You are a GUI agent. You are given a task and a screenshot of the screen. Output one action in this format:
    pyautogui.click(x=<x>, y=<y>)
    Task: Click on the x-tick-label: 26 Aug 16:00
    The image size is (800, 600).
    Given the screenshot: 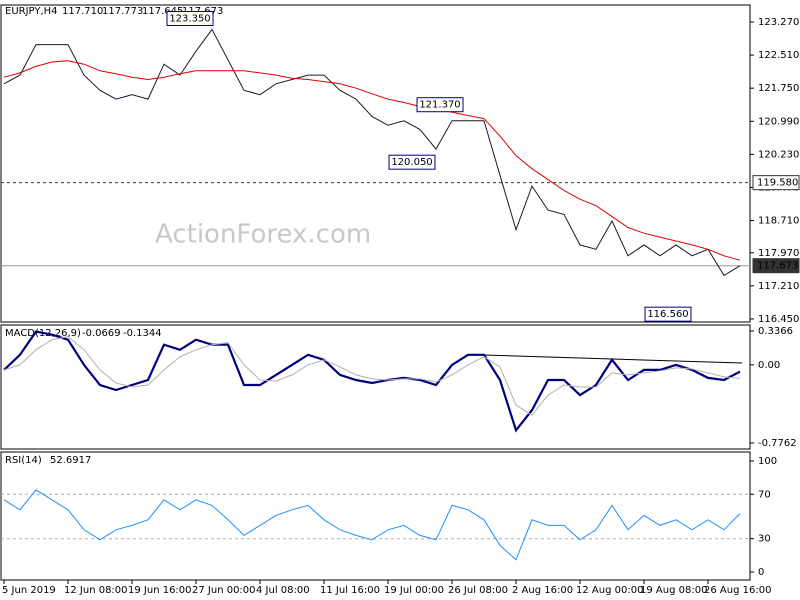 What is the action you would take?
    pyautogui.click(x=737, y=590)
    